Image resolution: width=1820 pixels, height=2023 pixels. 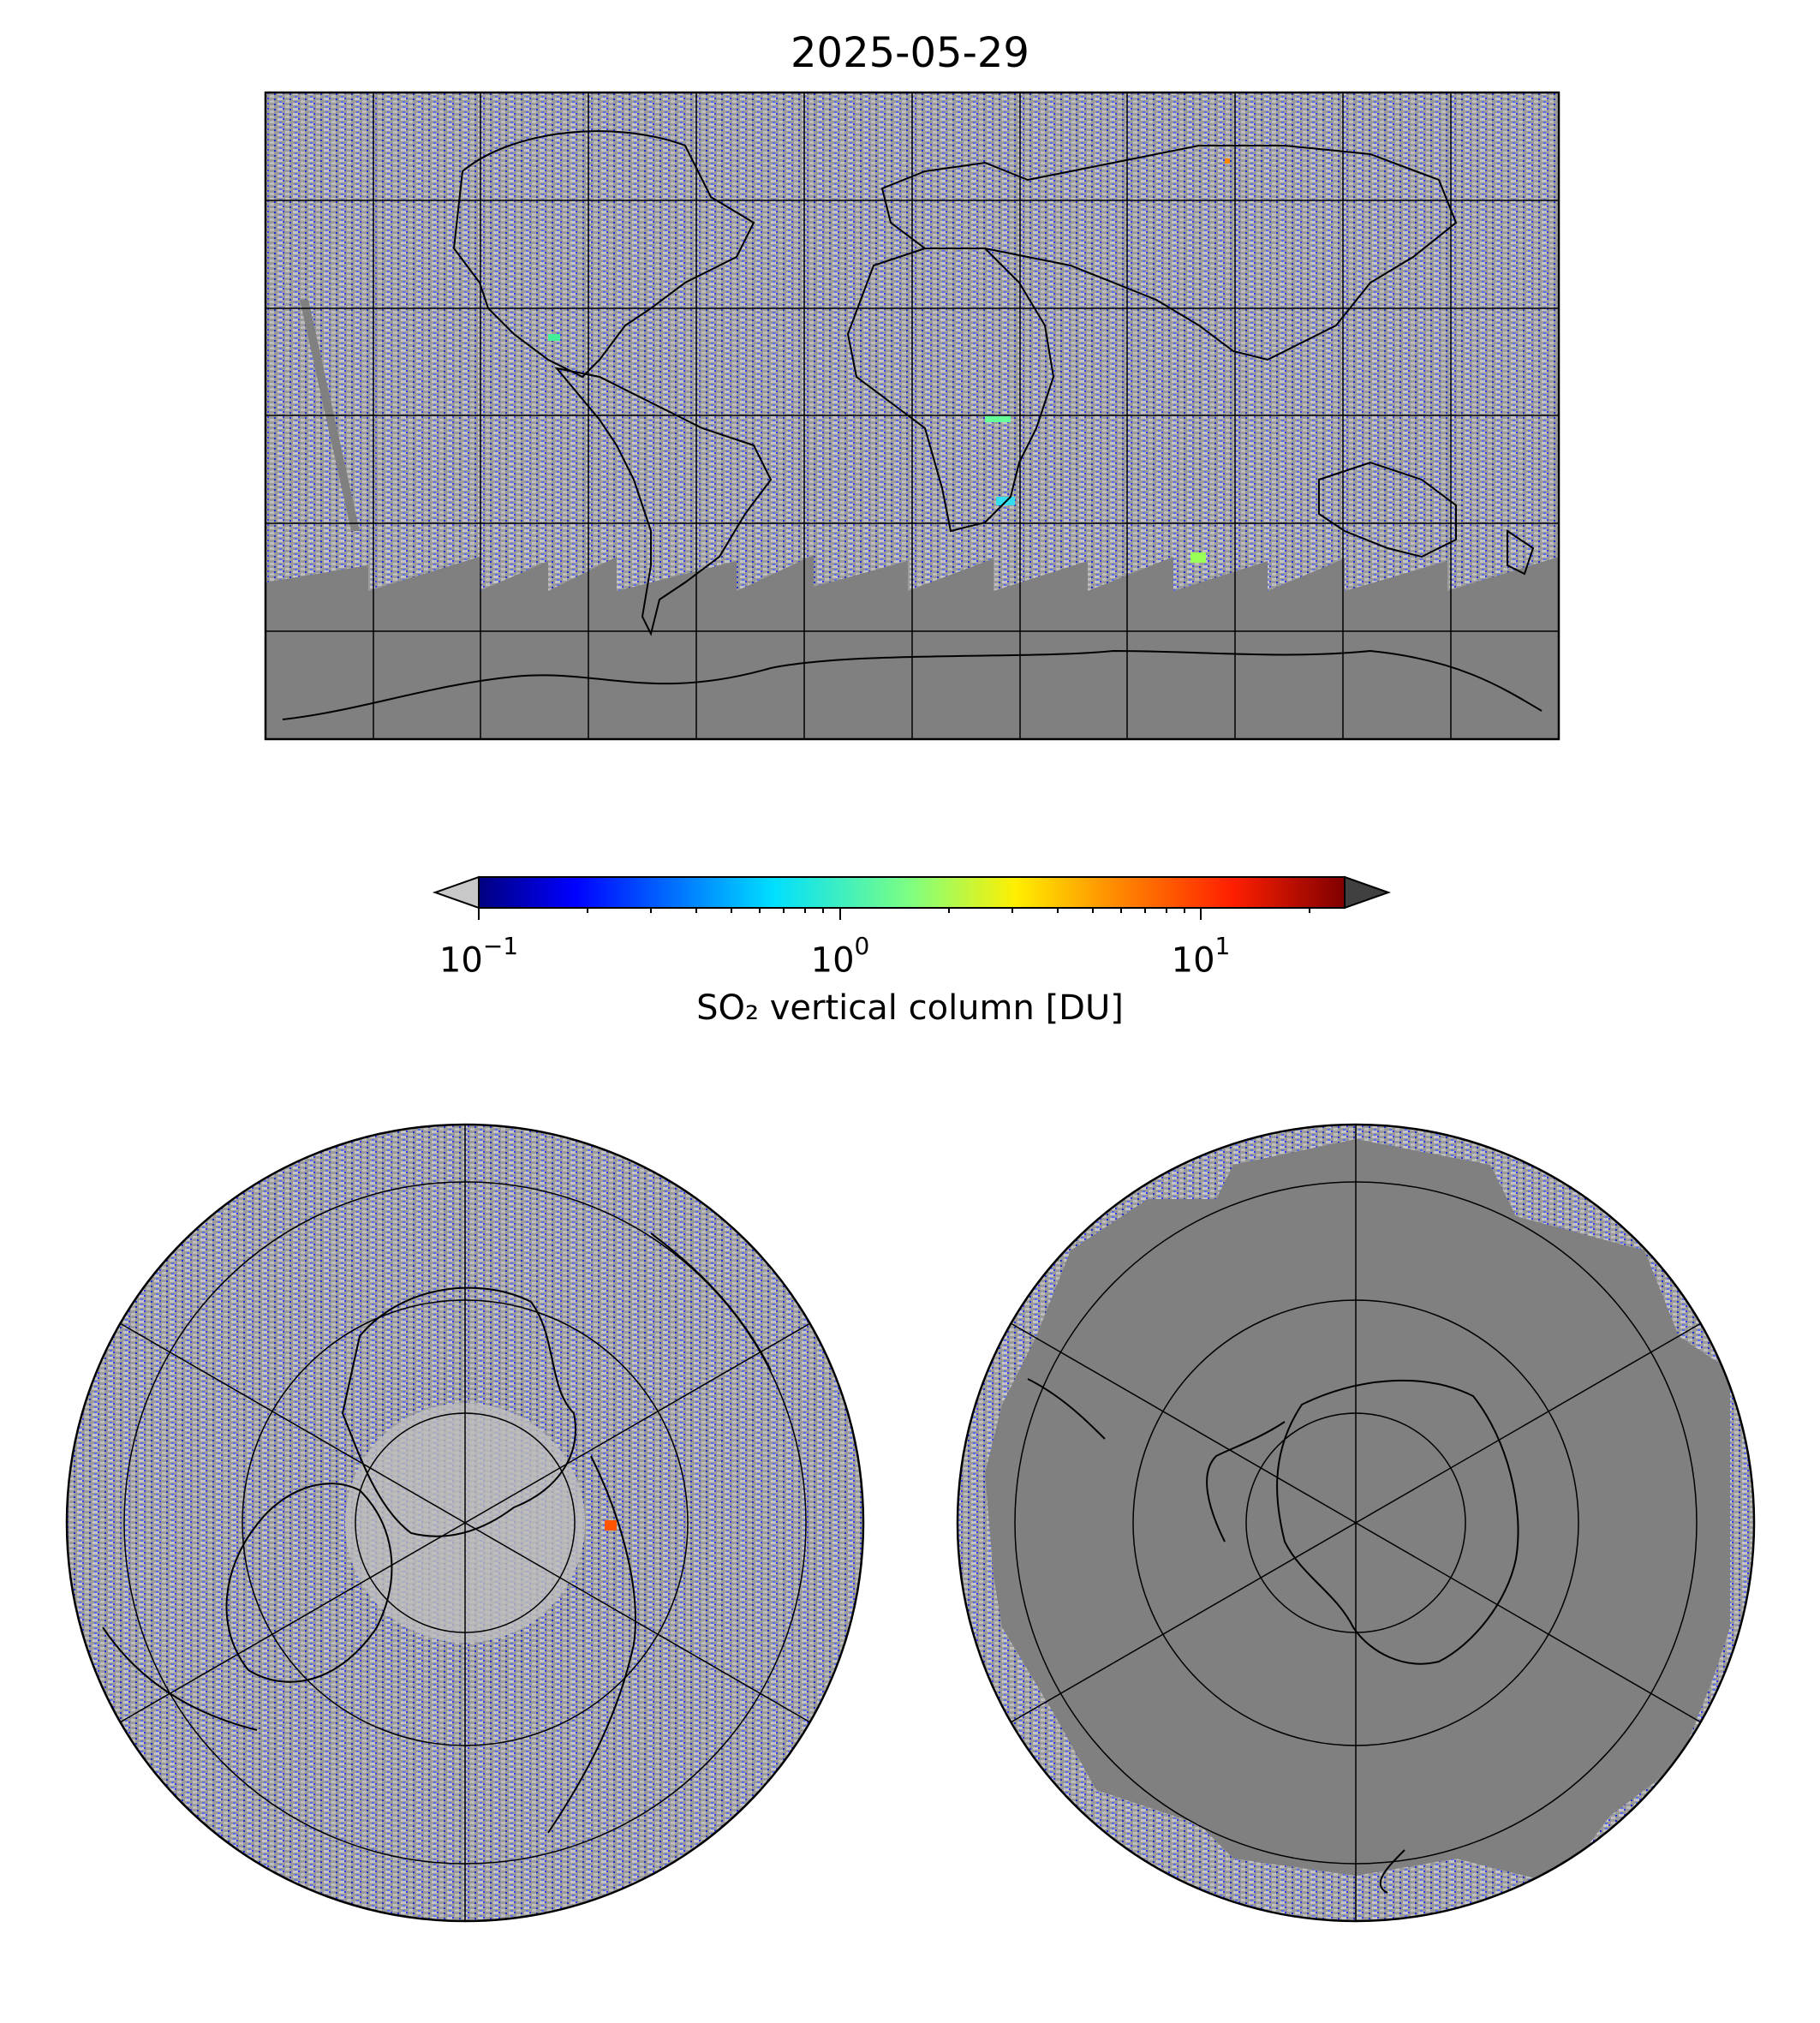 I want to click on colorbar-tick-label: 10¹, so click(x=1201, y=956).